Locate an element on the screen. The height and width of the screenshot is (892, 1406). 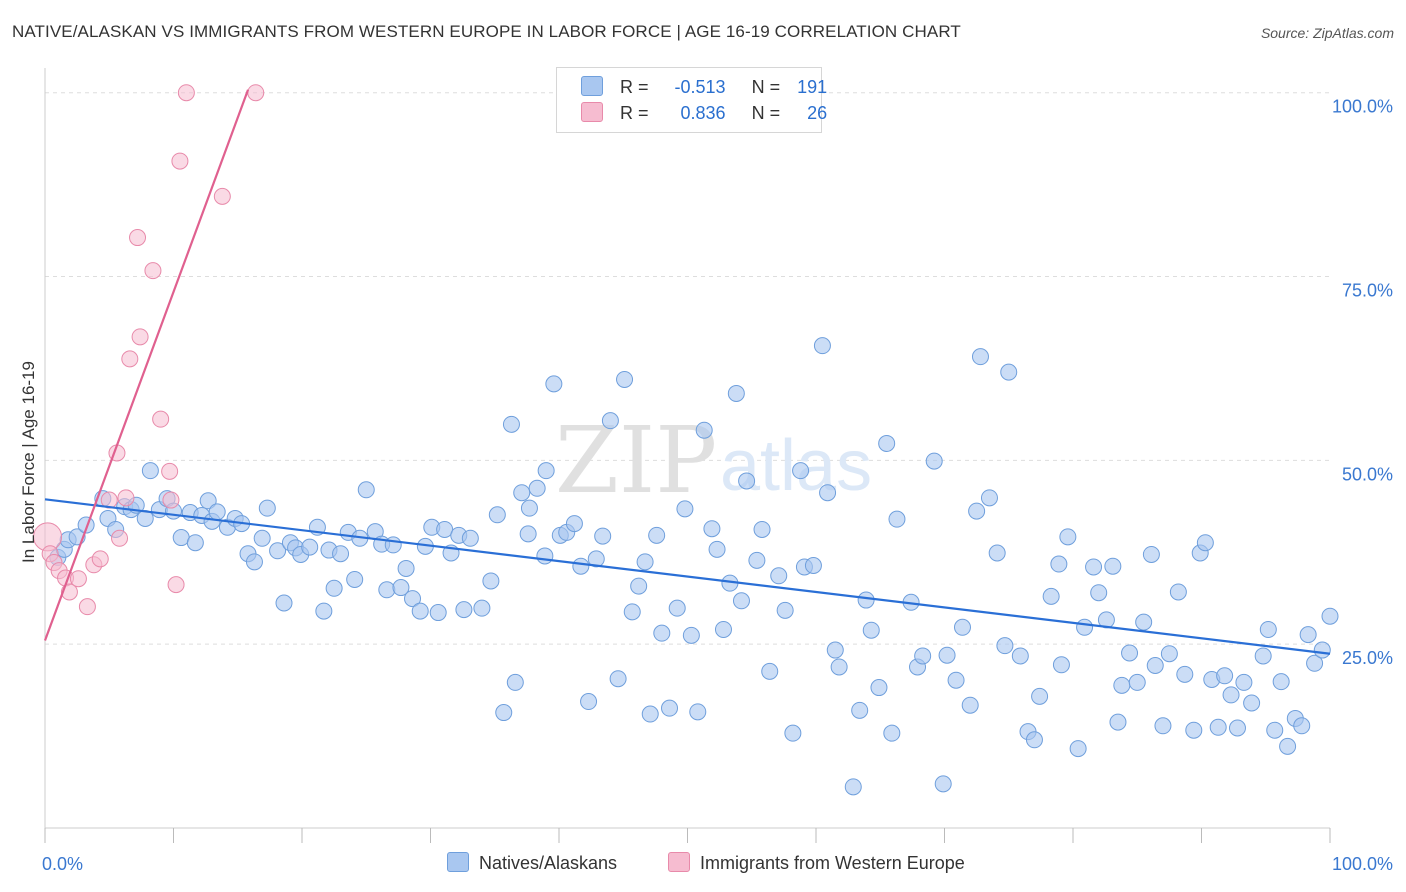
x-tick-label: 0.0% is located at coordinates (62, 864).